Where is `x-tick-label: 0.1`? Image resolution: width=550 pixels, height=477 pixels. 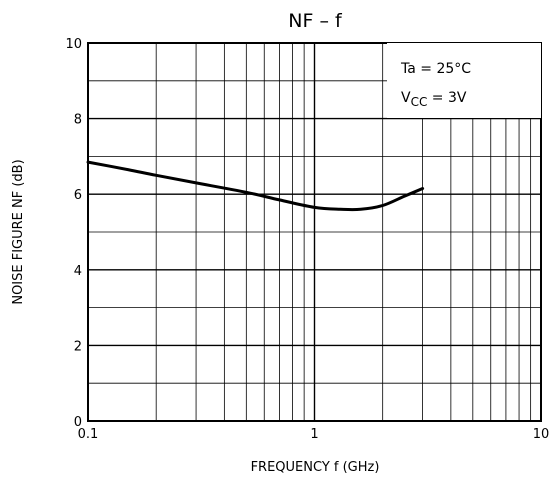 x-tick-label: 0.1 is located at coordinates (88, 434).